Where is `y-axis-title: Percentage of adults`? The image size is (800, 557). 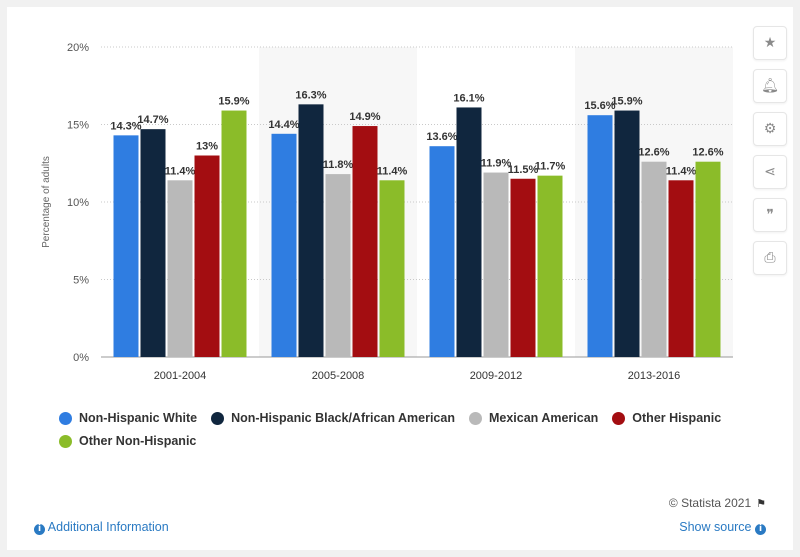
y-axis-title: Percentage of adults is located at coordinates (46, 202).